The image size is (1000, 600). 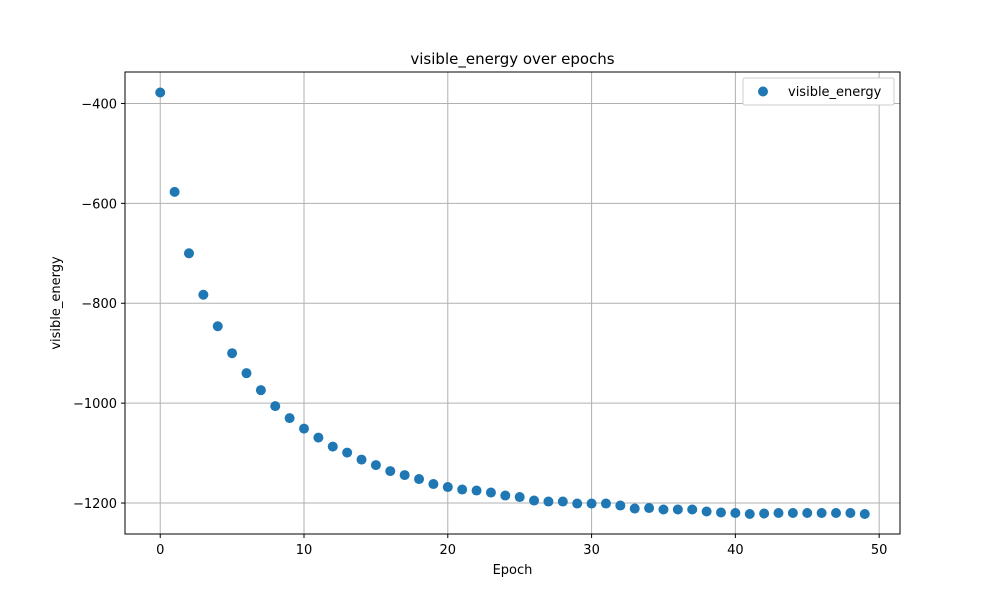 I want to click on y-axis-ticks: −400 −600 −800 −1000 −1200, so click(x=99, y=304).